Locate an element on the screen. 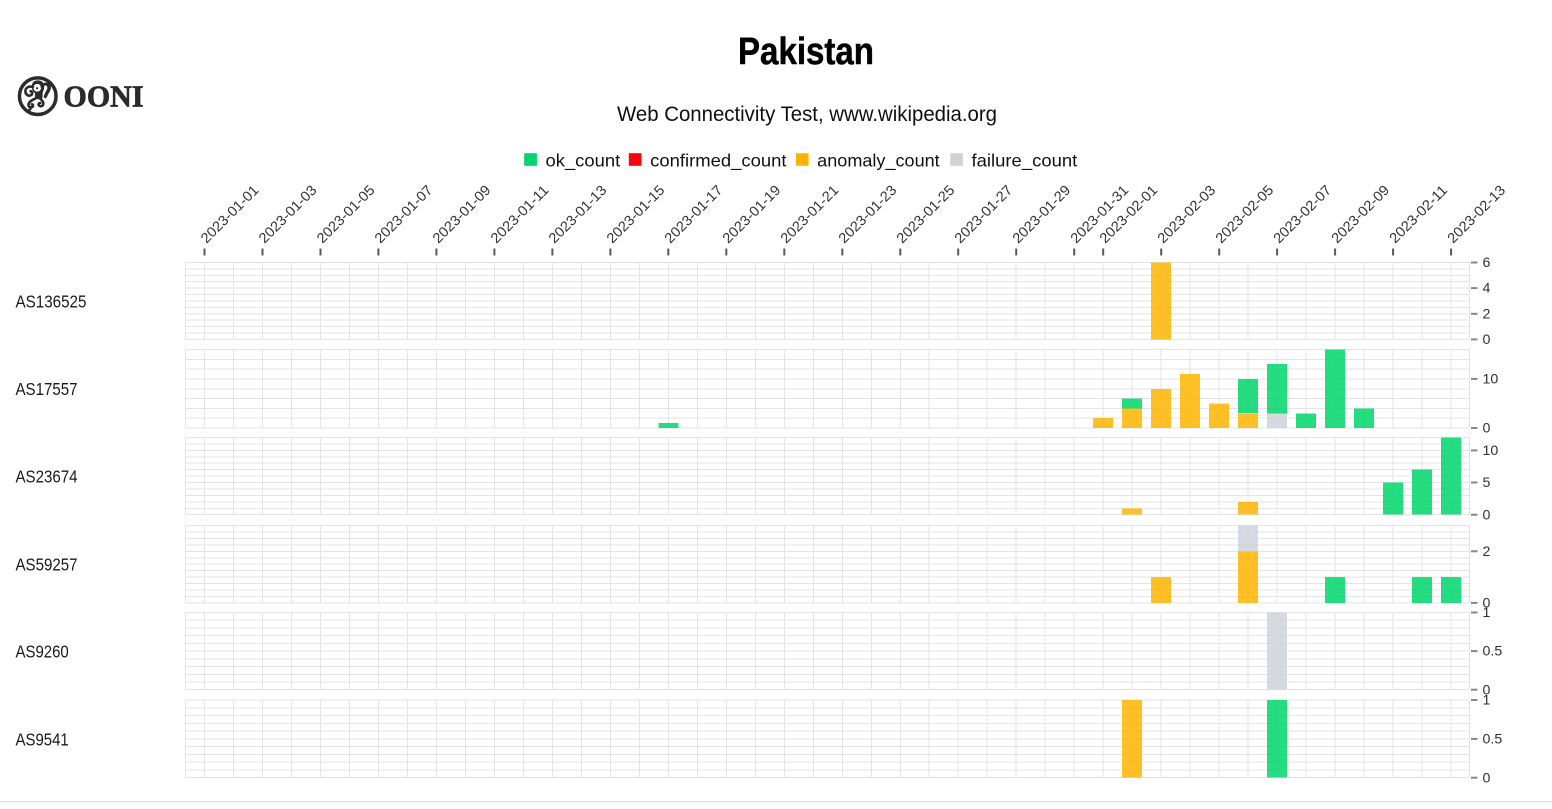 The image size is (1552, 809). svg-text: confirmed_count is located at coordinates (718, 161).